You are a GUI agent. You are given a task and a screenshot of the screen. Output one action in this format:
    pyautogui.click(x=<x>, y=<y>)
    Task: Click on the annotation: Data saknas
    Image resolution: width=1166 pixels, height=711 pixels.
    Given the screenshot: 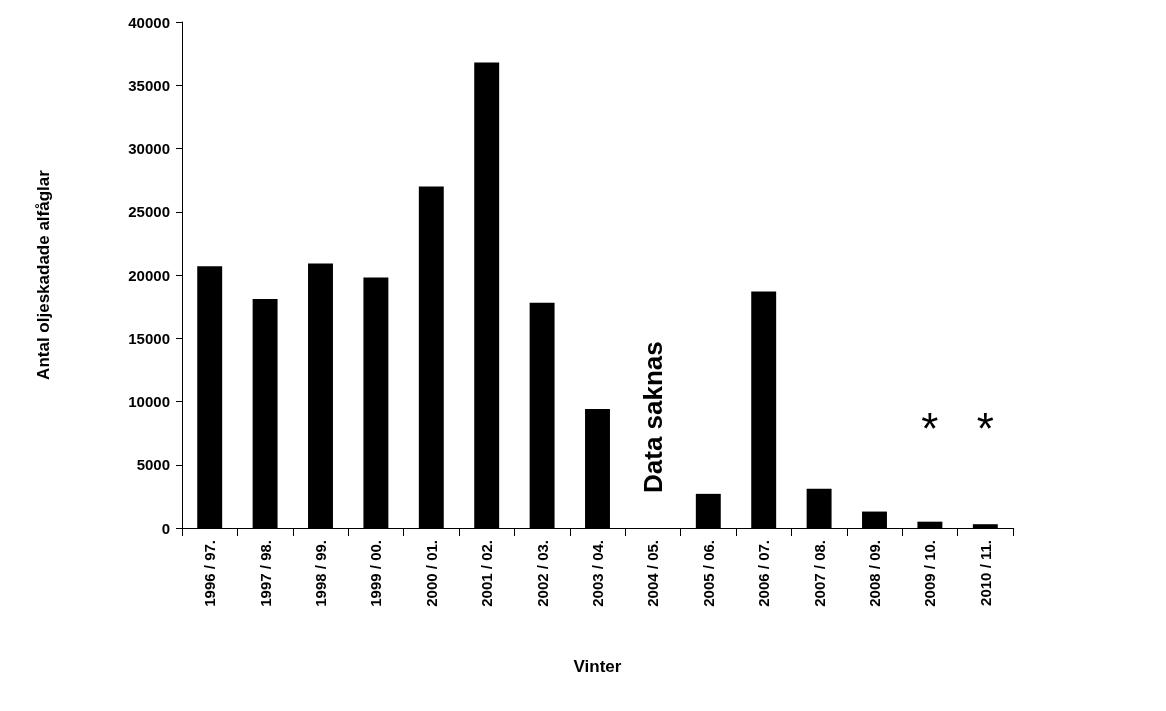 What is the action you would take?
    pyautogui.click(x=652, y=417)
    